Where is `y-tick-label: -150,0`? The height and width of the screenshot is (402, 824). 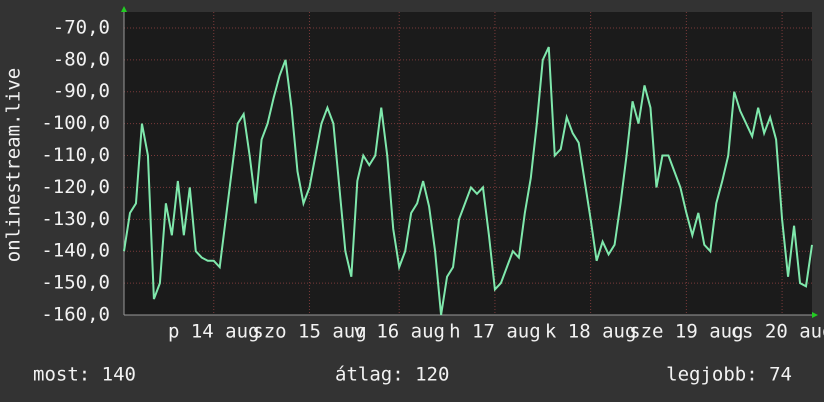 y-tick-label: -150,0 is located at coordinates (75, 283).